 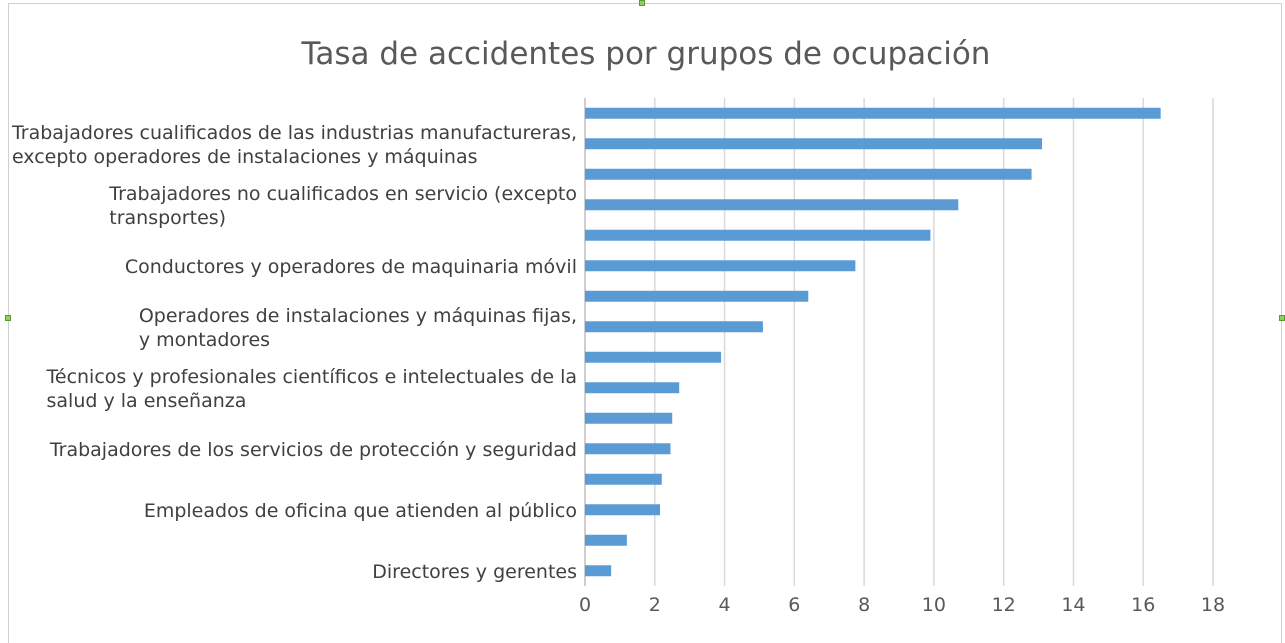 I want to click on x-tick-label: 0, so click(x=585, y=605).